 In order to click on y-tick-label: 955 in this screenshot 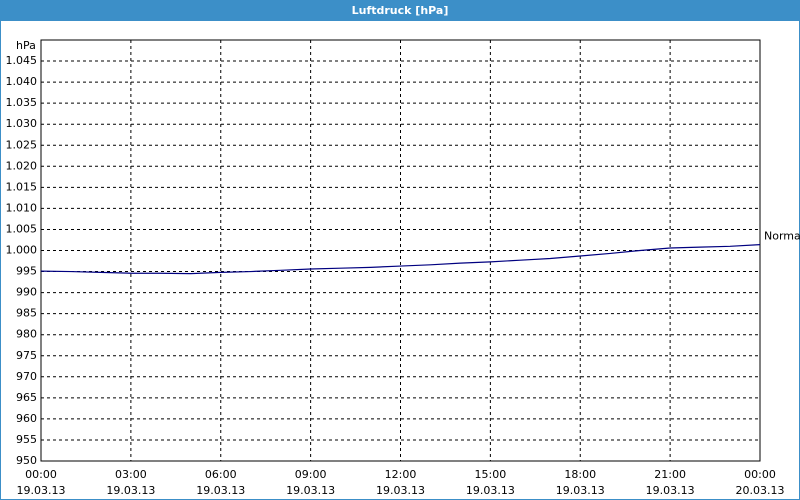, I will do `click(26, 439)`.